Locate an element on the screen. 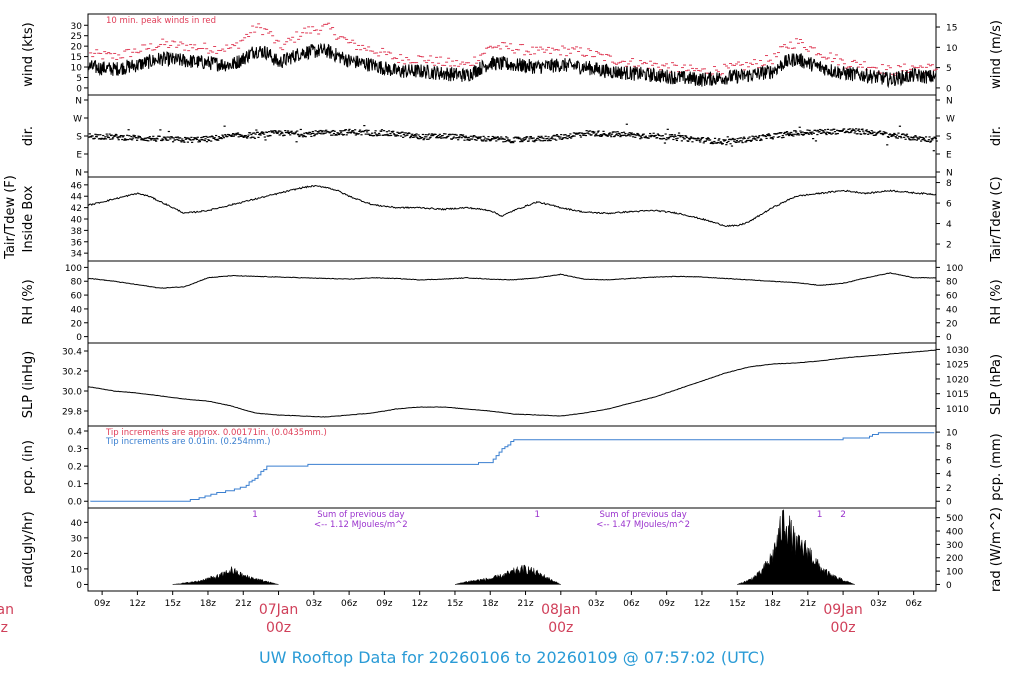 The height and width of the screenshot is (700, 1024). left-tick-label-temp: 34 is located at coordinates (77, 255).